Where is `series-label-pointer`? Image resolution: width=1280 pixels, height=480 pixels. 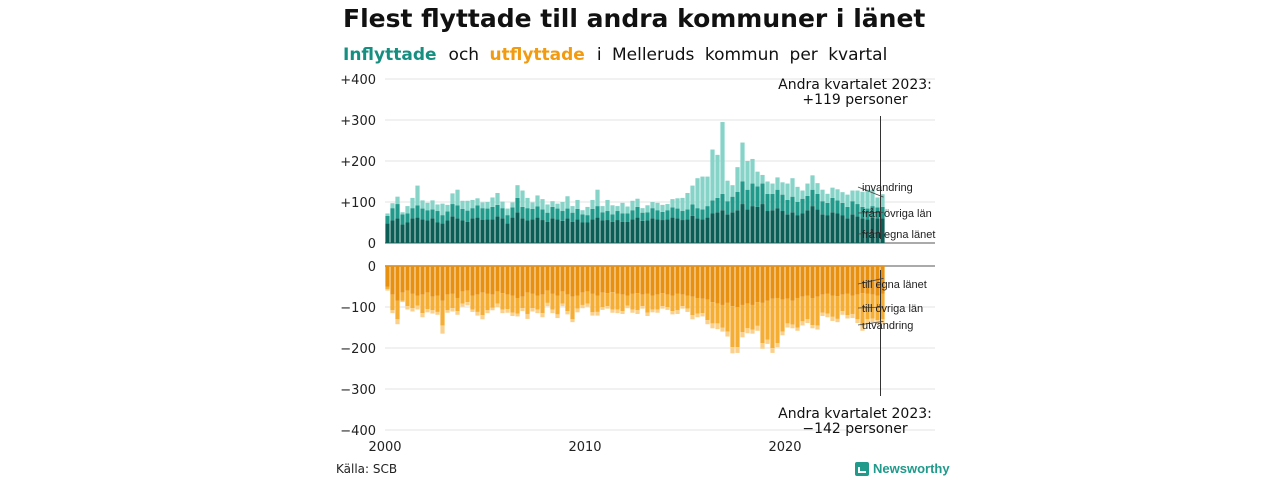 series-label-pointer is located at coordinates (870, 281).